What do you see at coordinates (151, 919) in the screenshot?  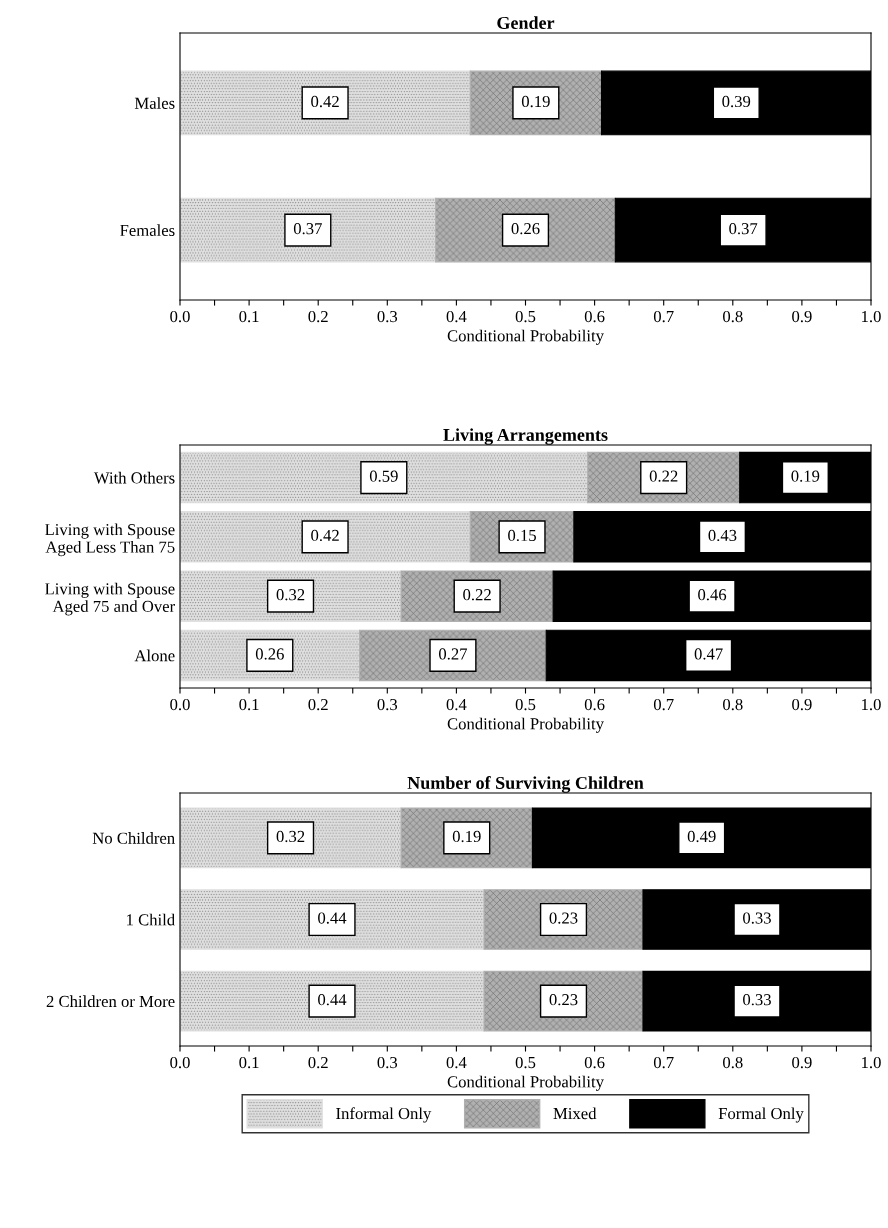 I see `y-tick-label: 1 Child` at bounding box center [151, 919].